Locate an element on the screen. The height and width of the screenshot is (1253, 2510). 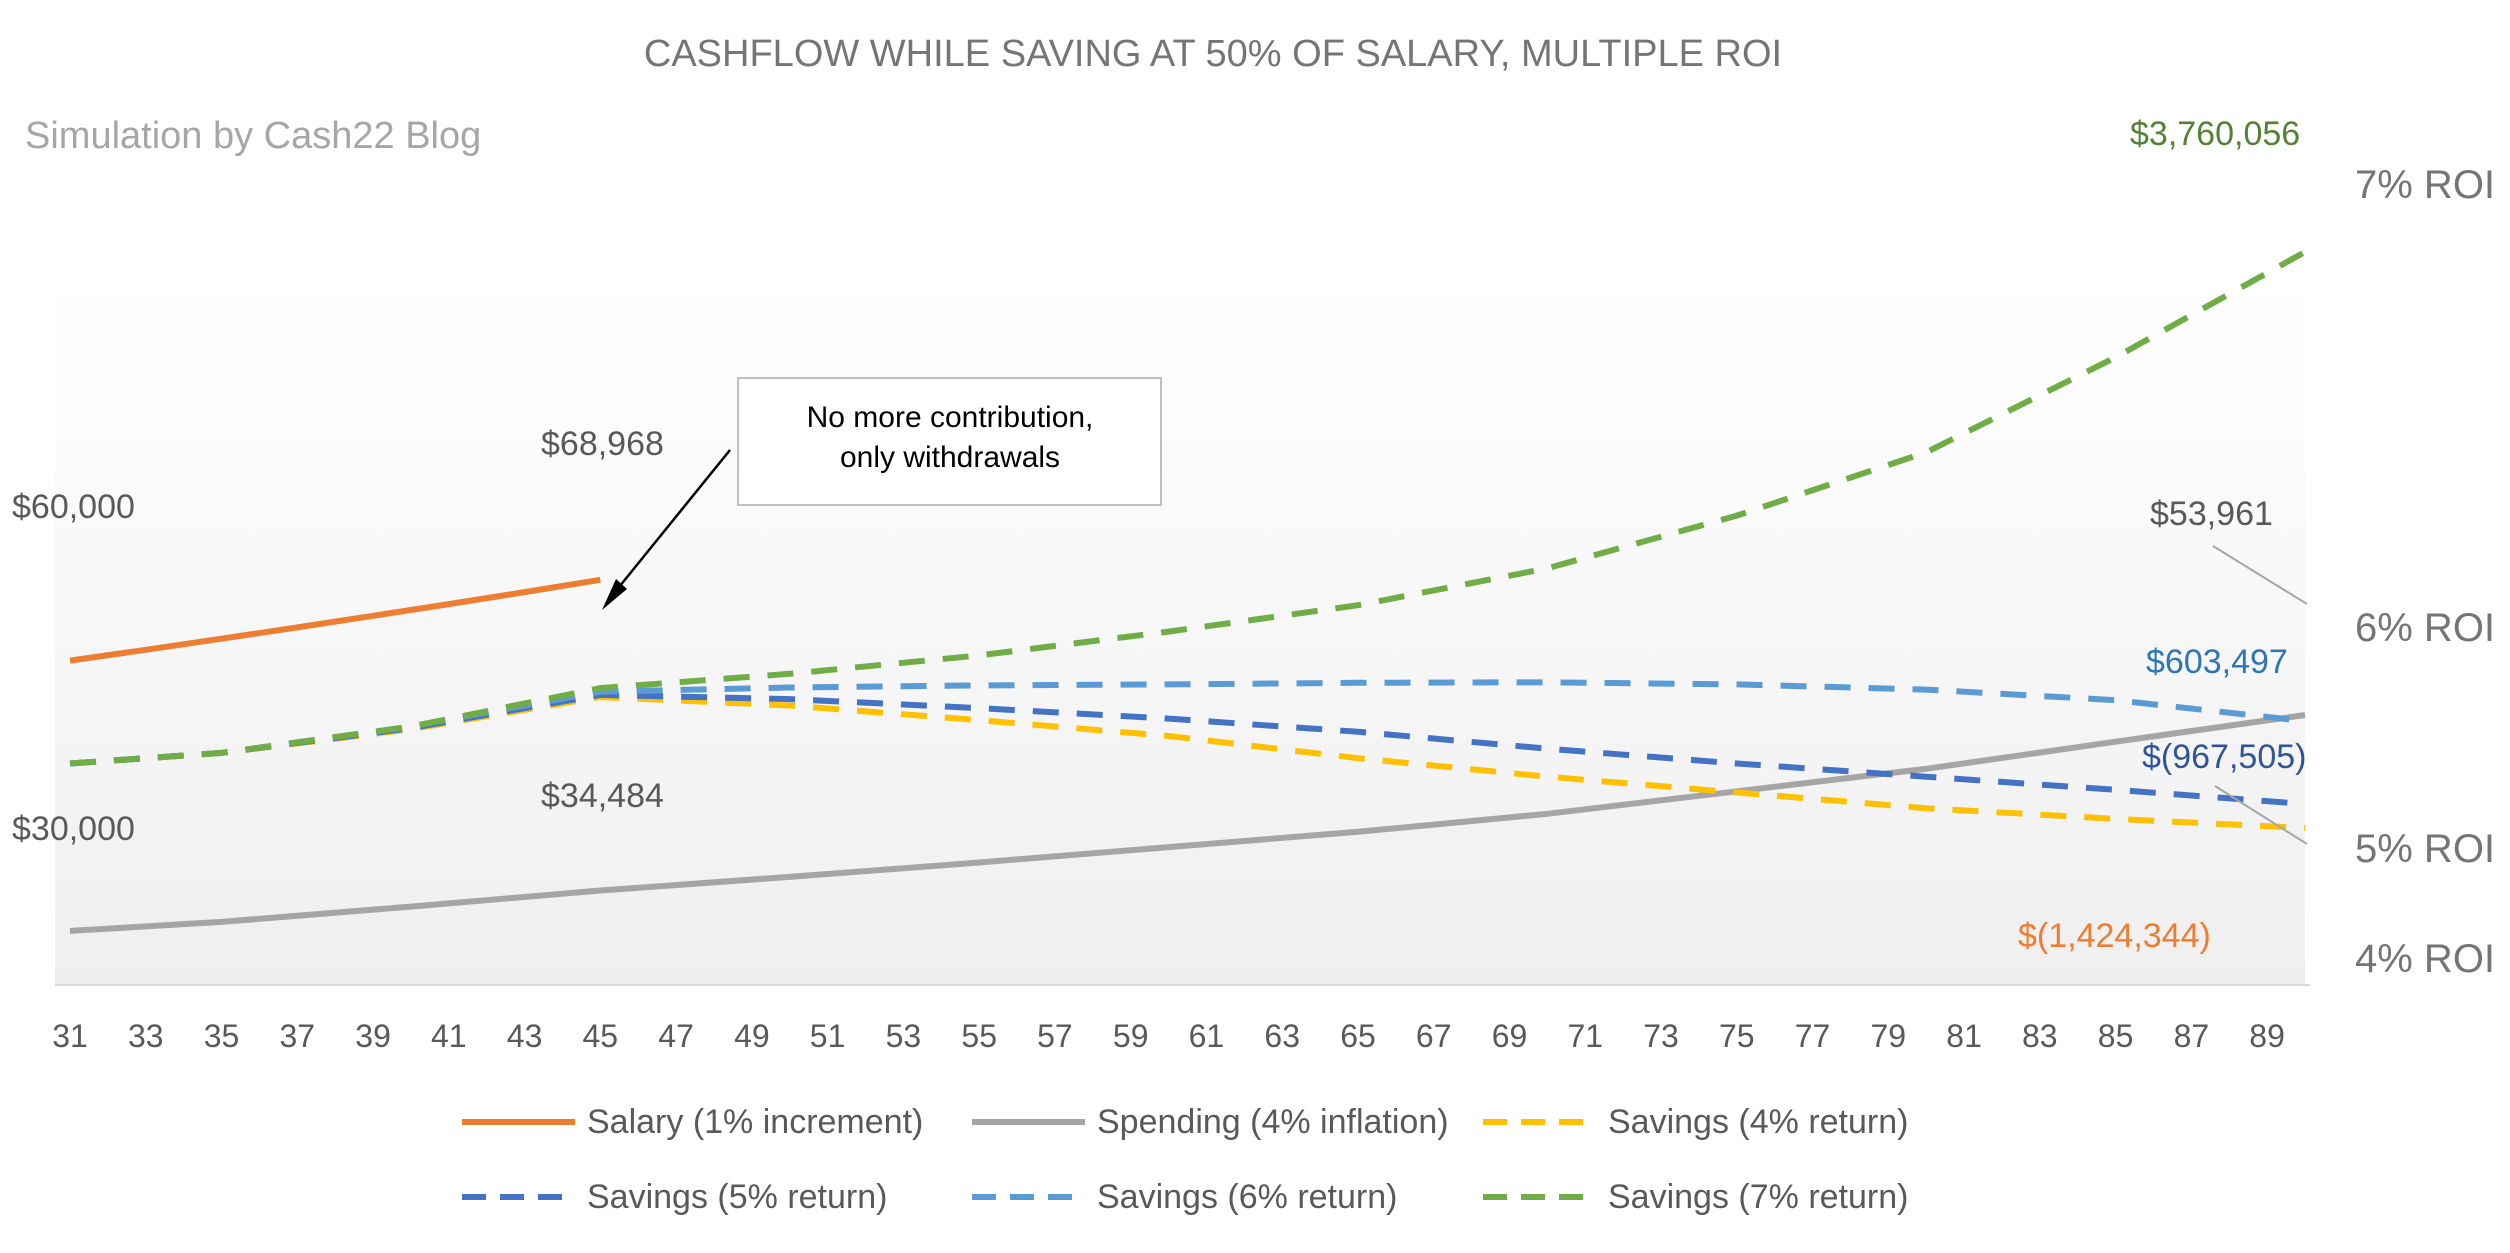
x-tick-label: 81 is located at coordinates (1964, 1036).